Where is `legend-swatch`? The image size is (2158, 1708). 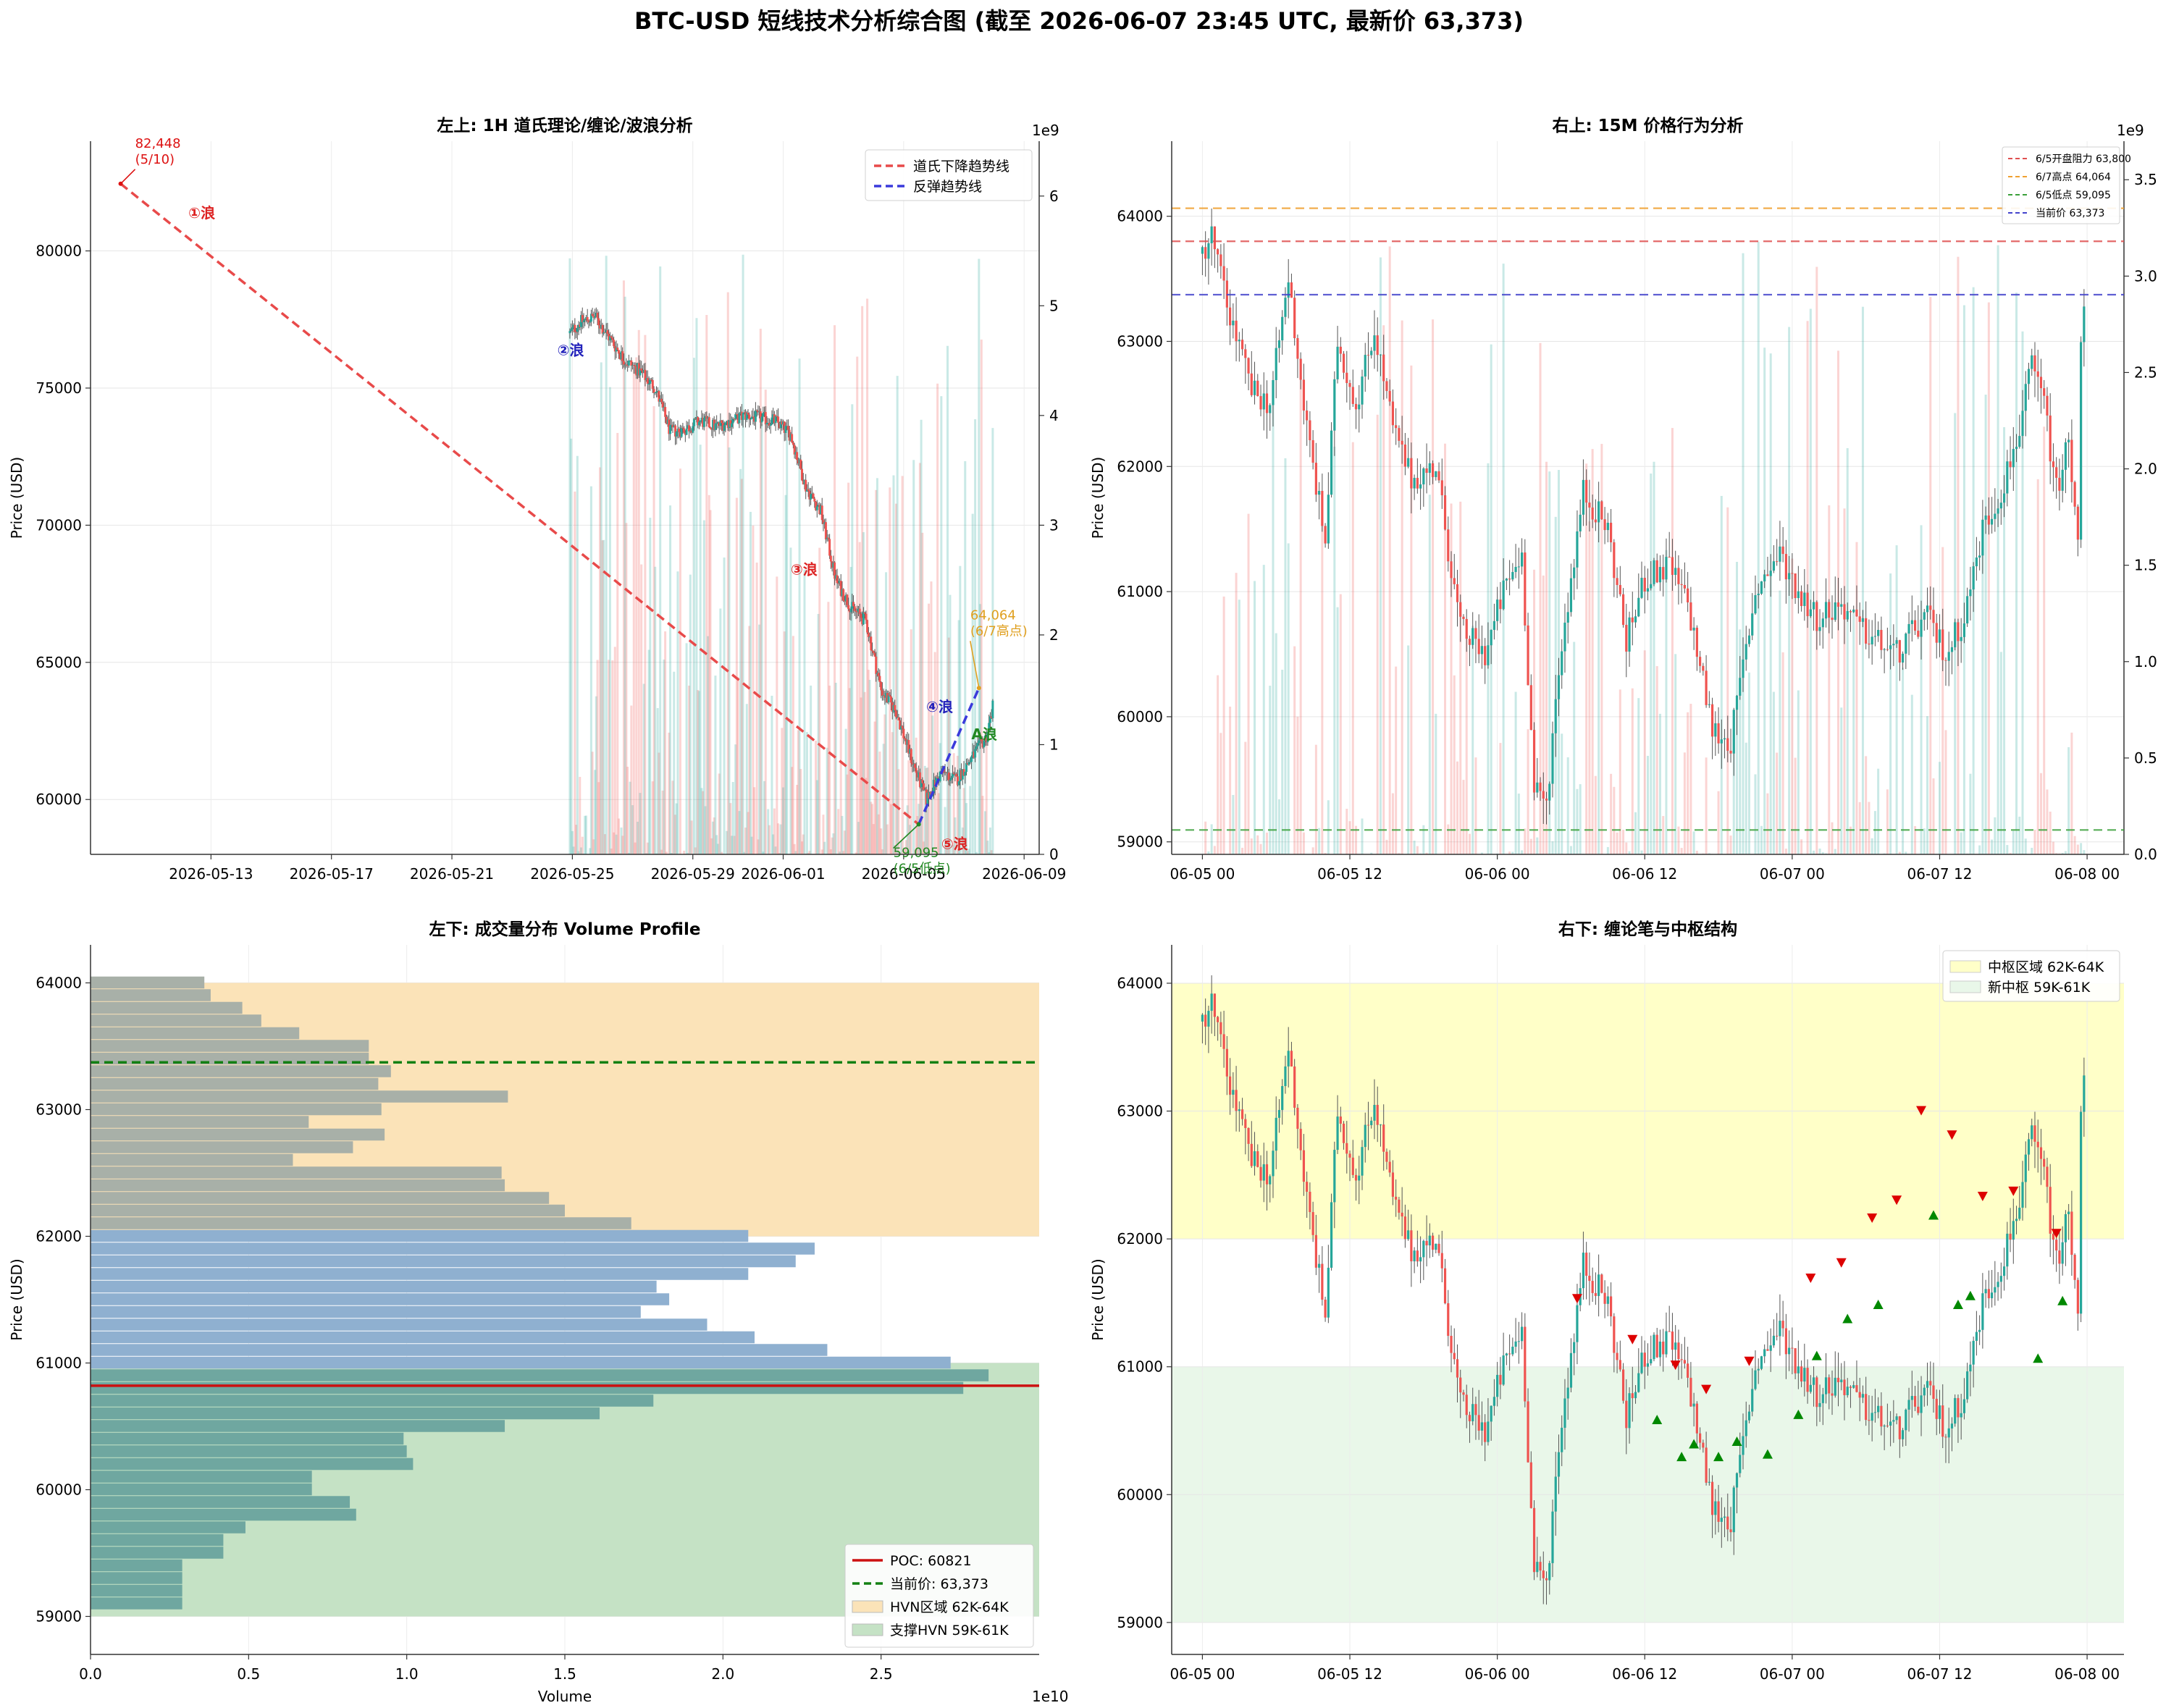 legend-swatch is located at coordinates (867, 1606).